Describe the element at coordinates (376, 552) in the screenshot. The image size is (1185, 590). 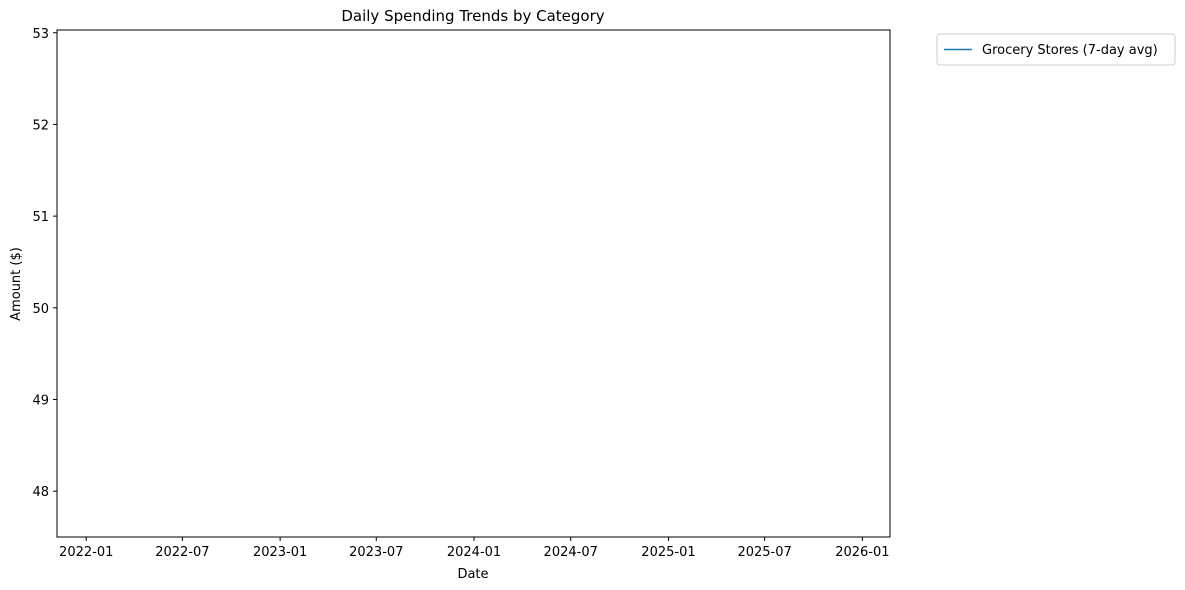
I see `x-tick-label: 2023-07` at that location.